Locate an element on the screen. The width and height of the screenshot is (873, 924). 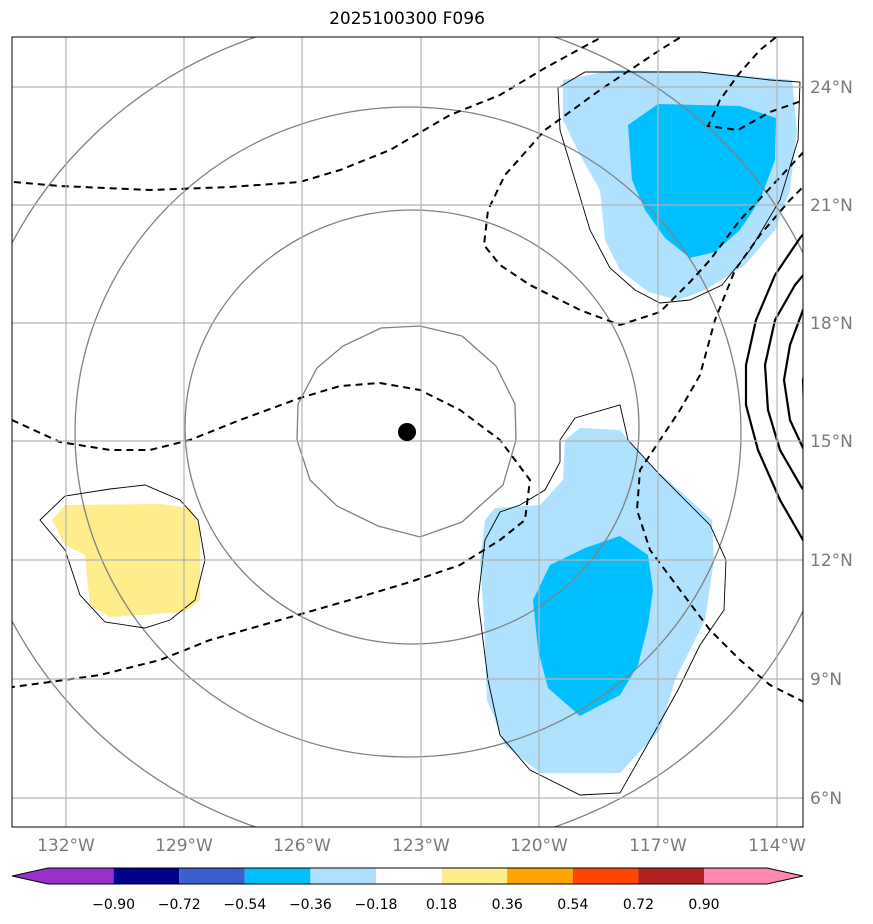
shading-upper-right is located at coordinates (680, 185).